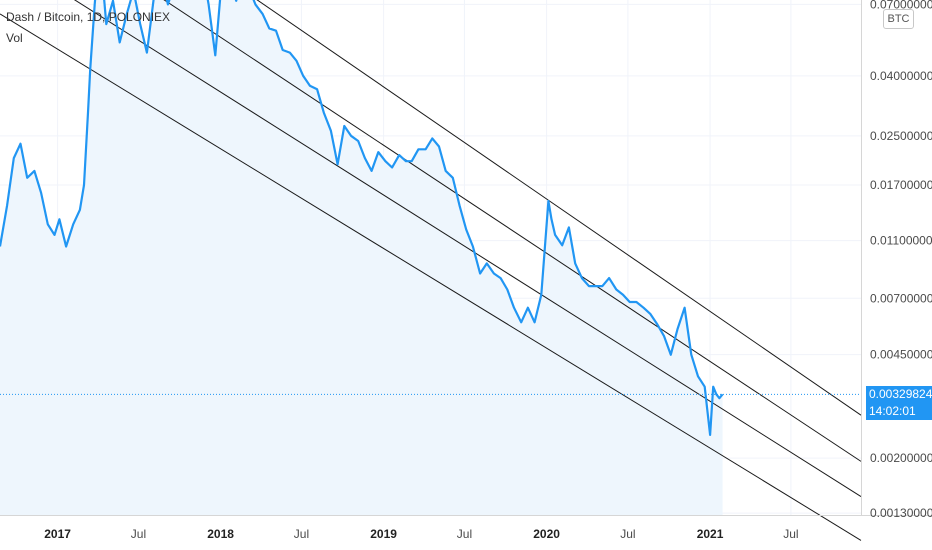 Image resolution: width=932 pixels, height=550 pixels. I want to click on time-tick-label: 2020, so click(546, 534).